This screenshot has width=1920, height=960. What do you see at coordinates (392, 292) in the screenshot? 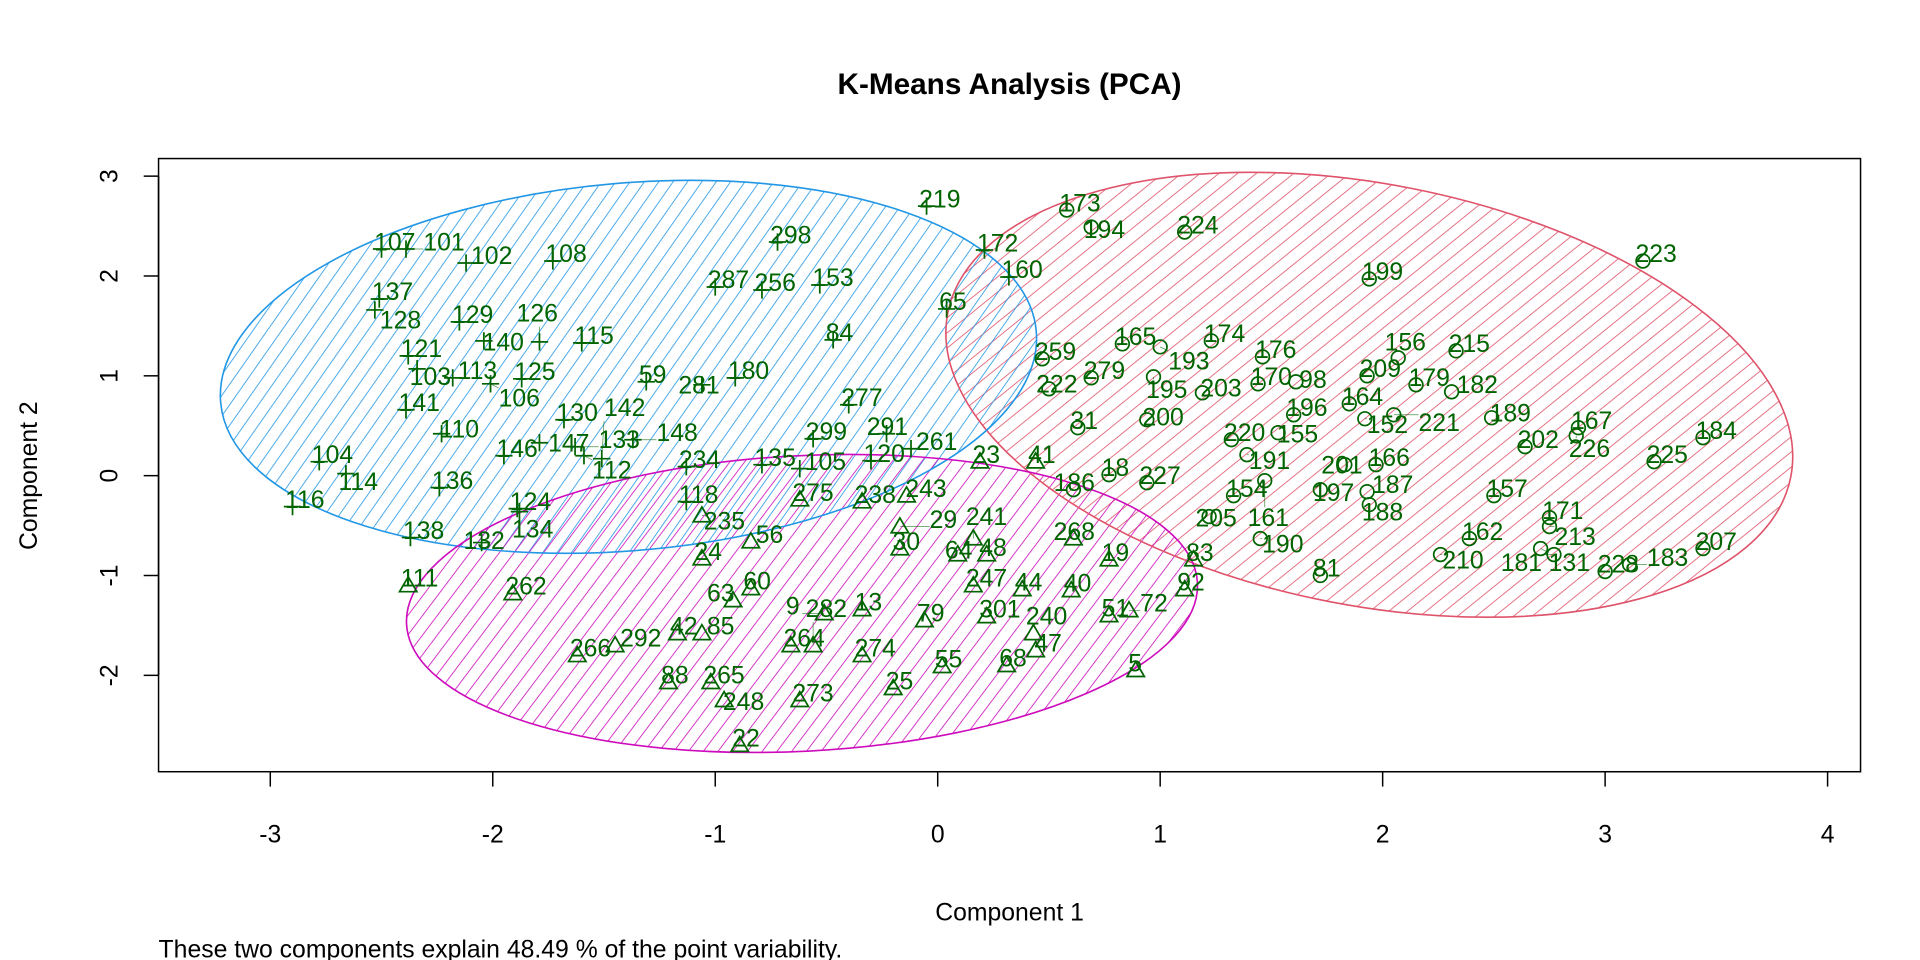
I see `point-label: 137` at bounding box center [392, 292].